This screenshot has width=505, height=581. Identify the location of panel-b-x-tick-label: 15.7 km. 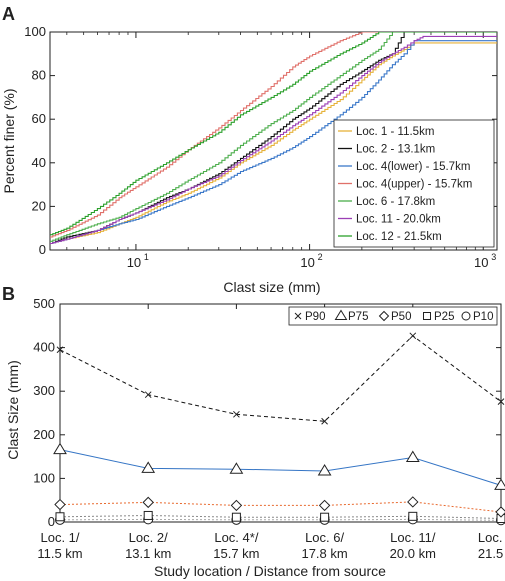
(236, 553).